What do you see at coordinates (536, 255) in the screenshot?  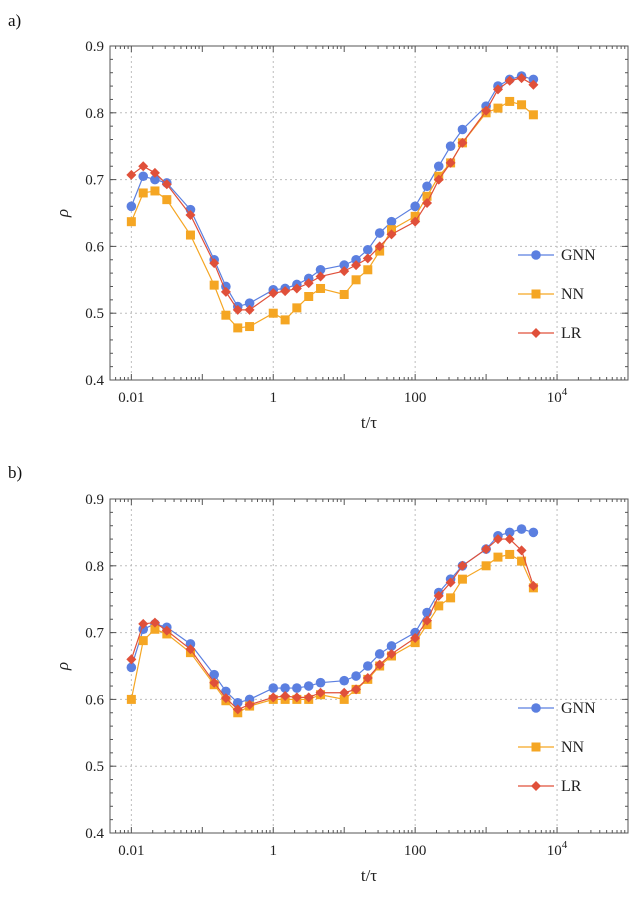 I see `legend-marker-gnn` at bounding box center [536, 255].